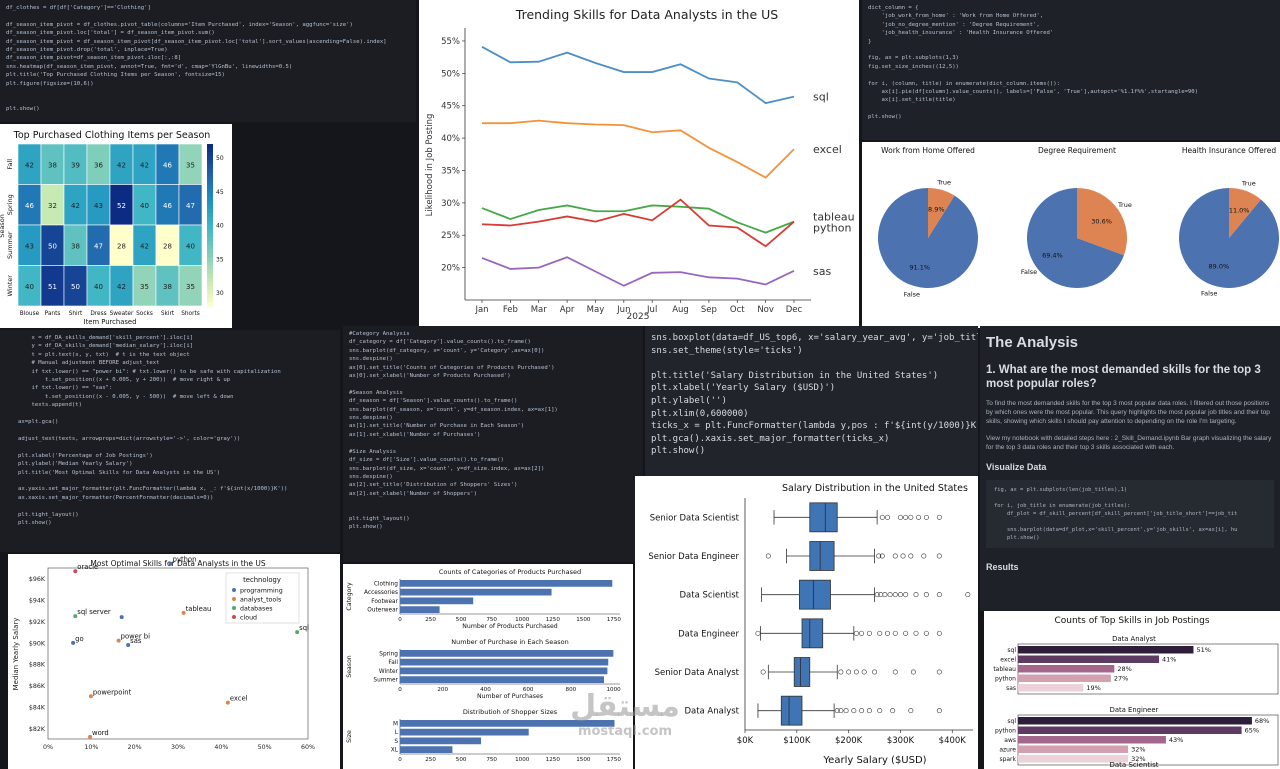  What do you see at coordinates (190, 206) in the screenshot?
I see `heatmap-cell-value: 47` at bounding box center [190, 206].